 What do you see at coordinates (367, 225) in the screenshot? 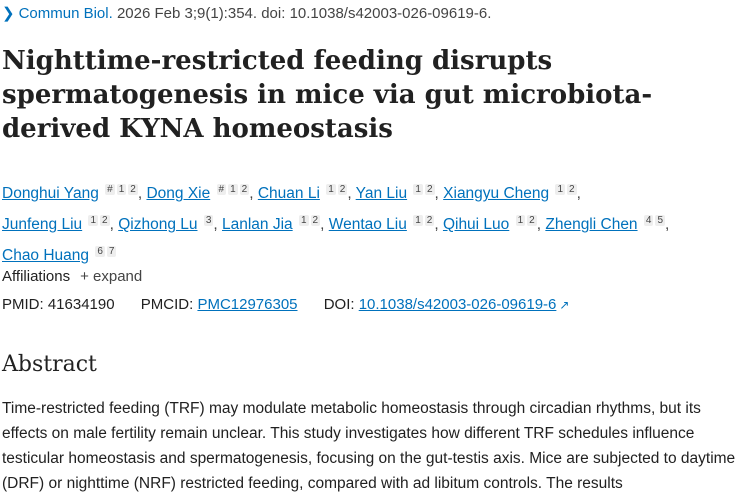
I see `author-link: Wentao Liu` at bounding box center [367, 225].